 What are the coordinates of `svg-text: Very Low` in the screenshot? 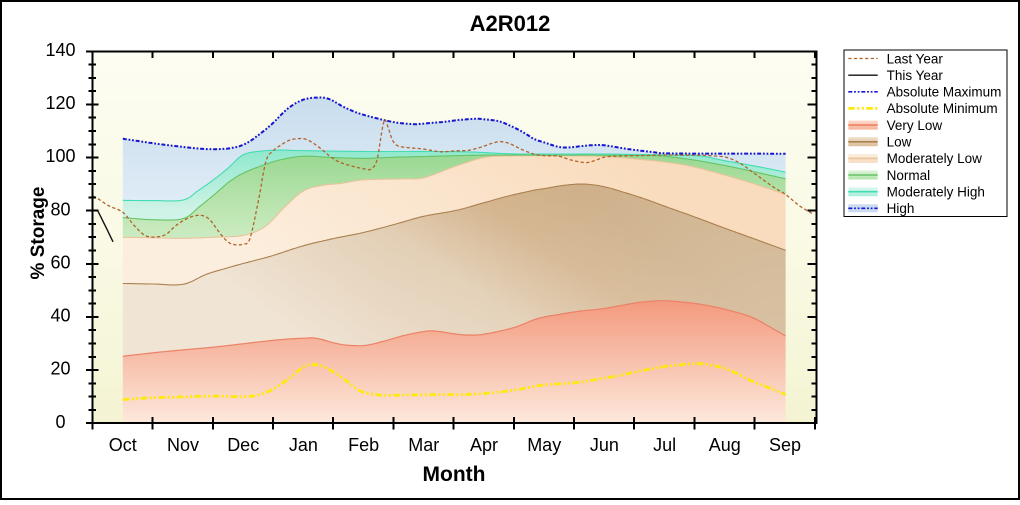 It's located at (915, 125).